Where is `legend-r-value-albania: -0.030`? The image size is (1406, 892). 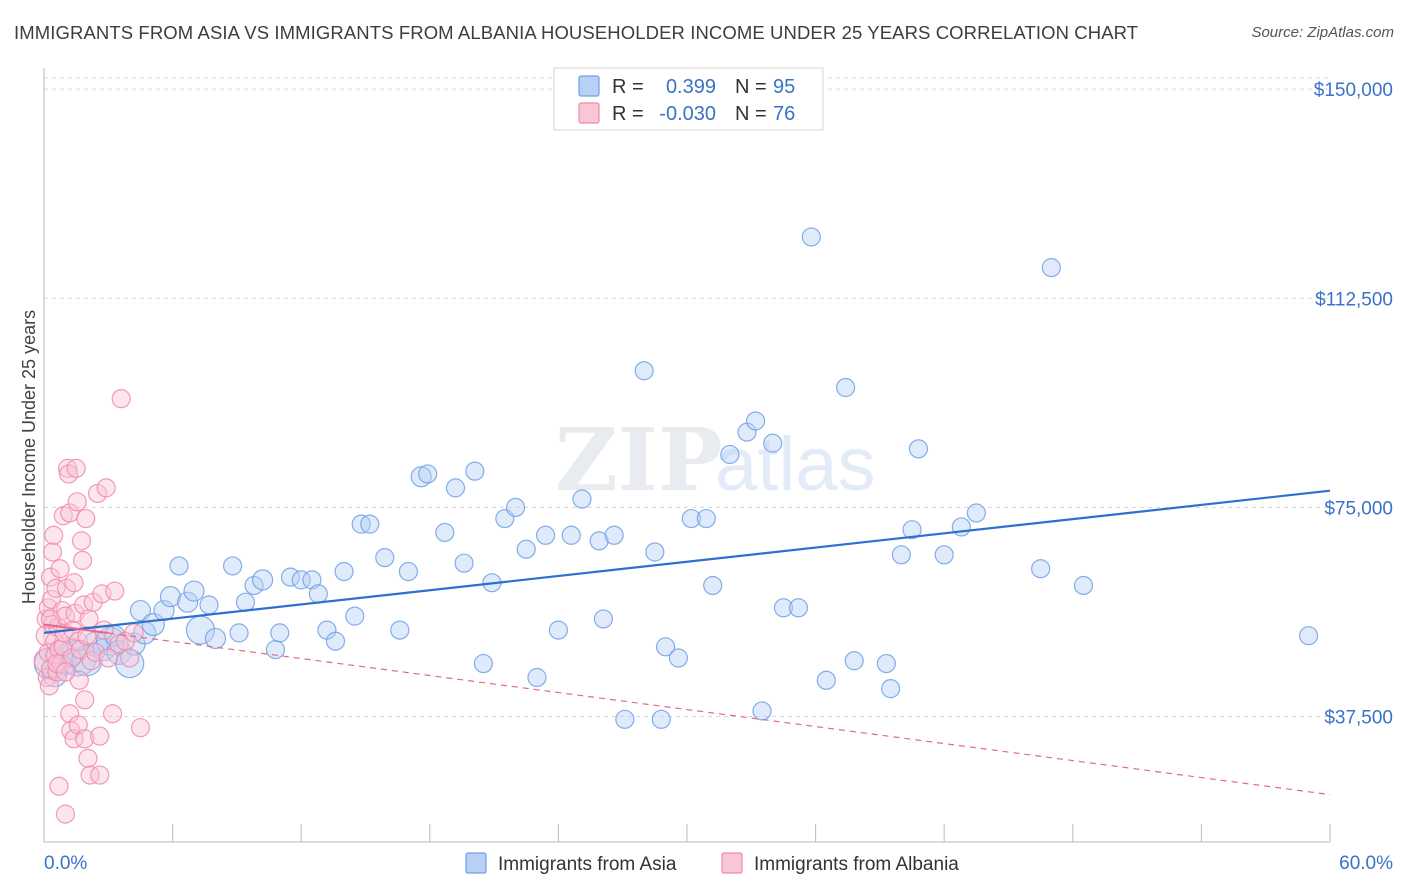 legend-r-value-albania: -0.030 is located at coordinates (687, 114).